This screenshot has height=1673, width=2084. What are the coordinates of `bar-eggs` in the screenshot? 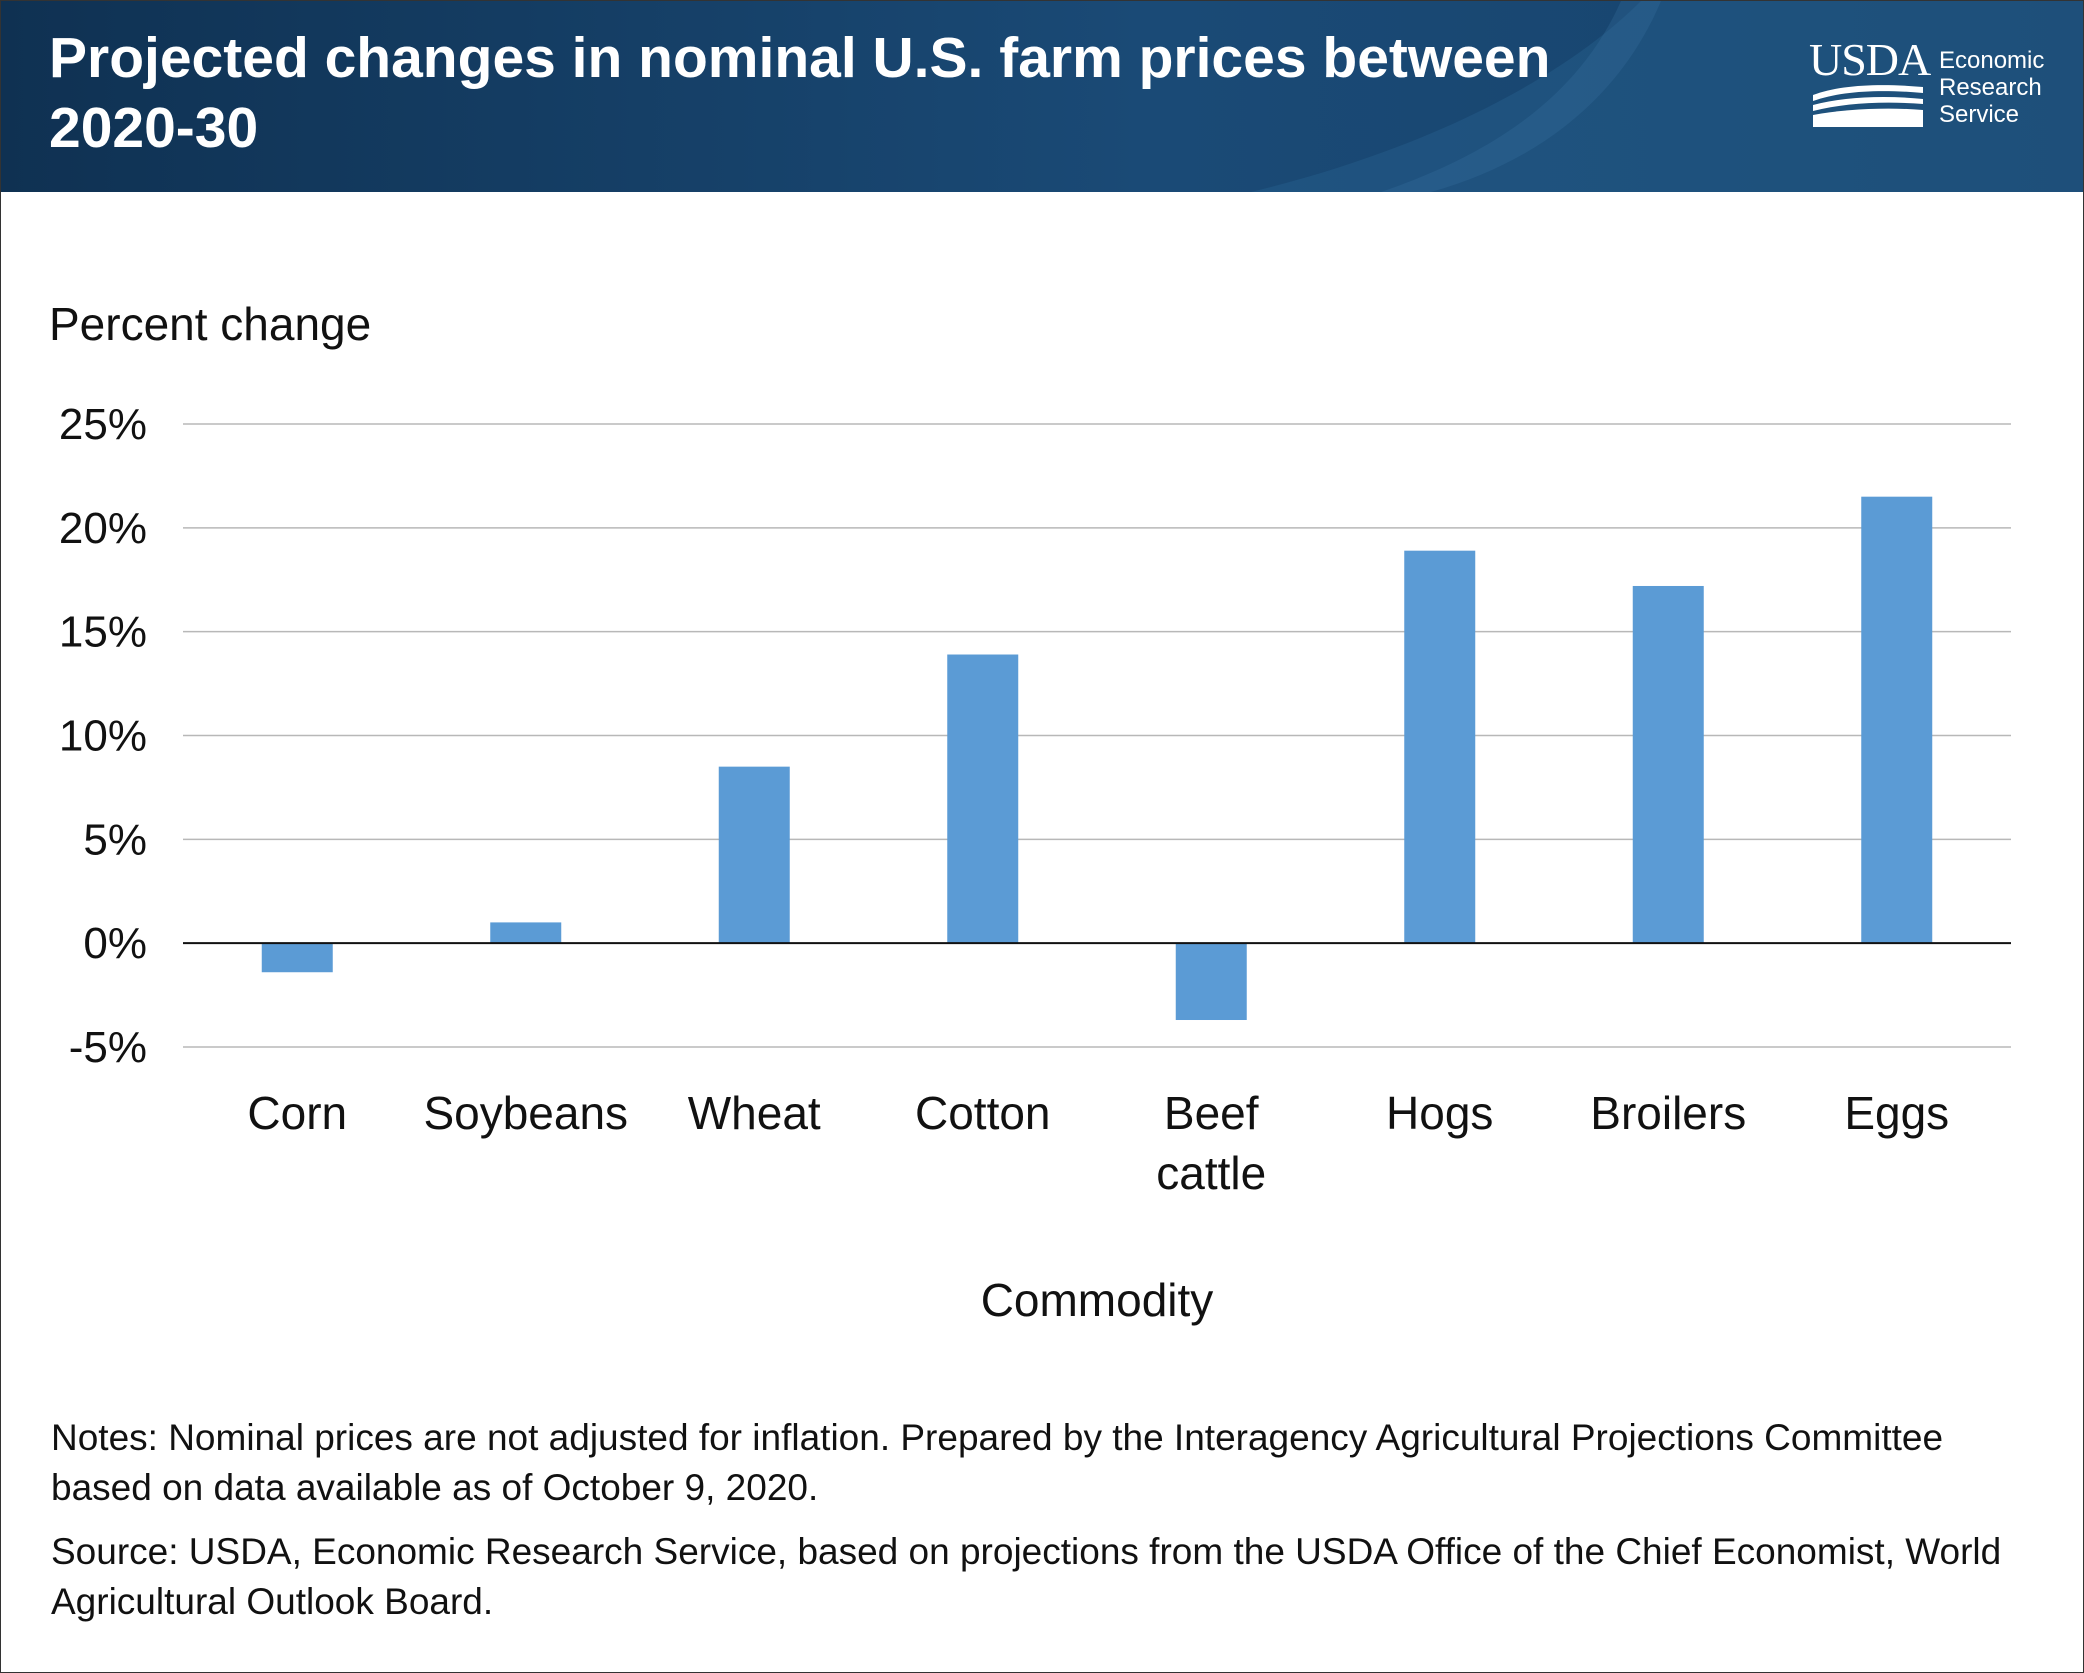 It's located at (1897, 720).